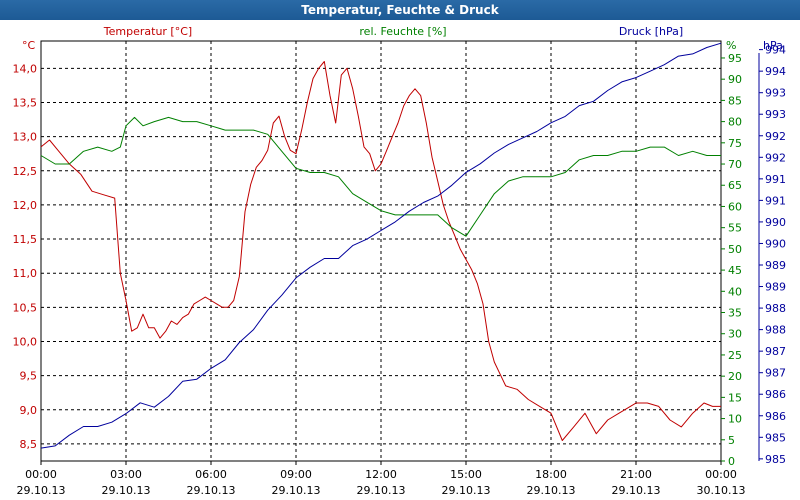  I want to click on humidity-tick-label: 45, so click(735, 270).